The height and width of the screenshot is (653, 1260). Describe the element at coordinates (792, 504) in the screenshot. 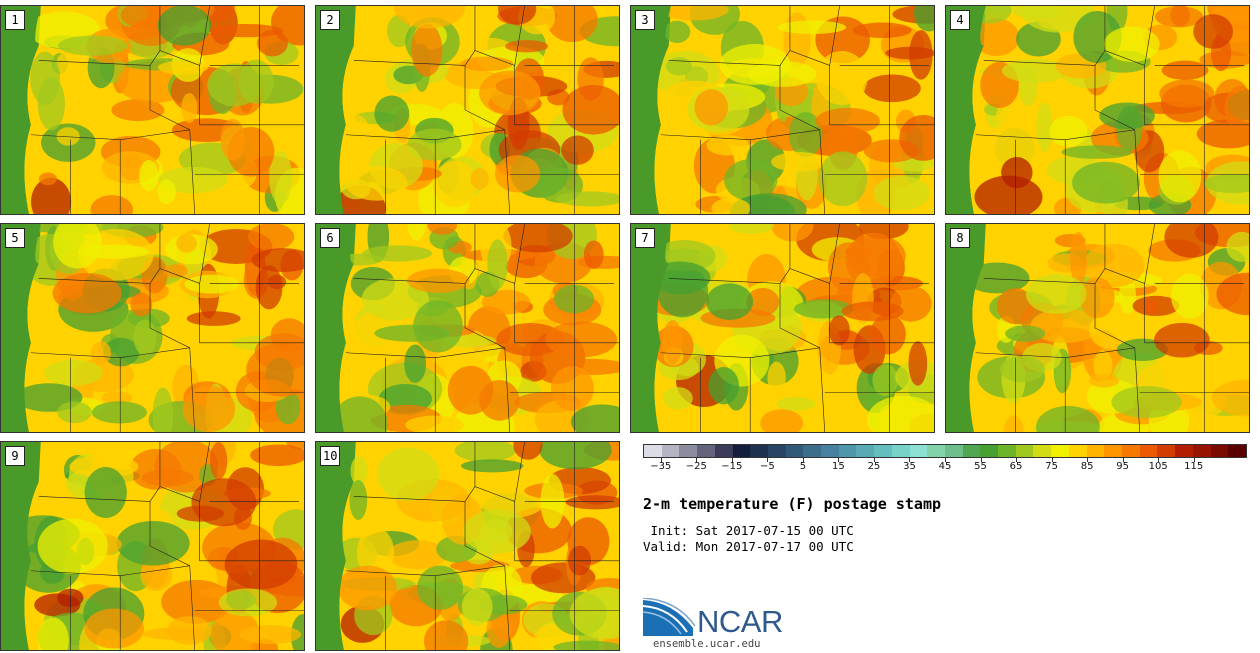

I see `figure-title: 2-m temperature (F) postage stamp` at that location.